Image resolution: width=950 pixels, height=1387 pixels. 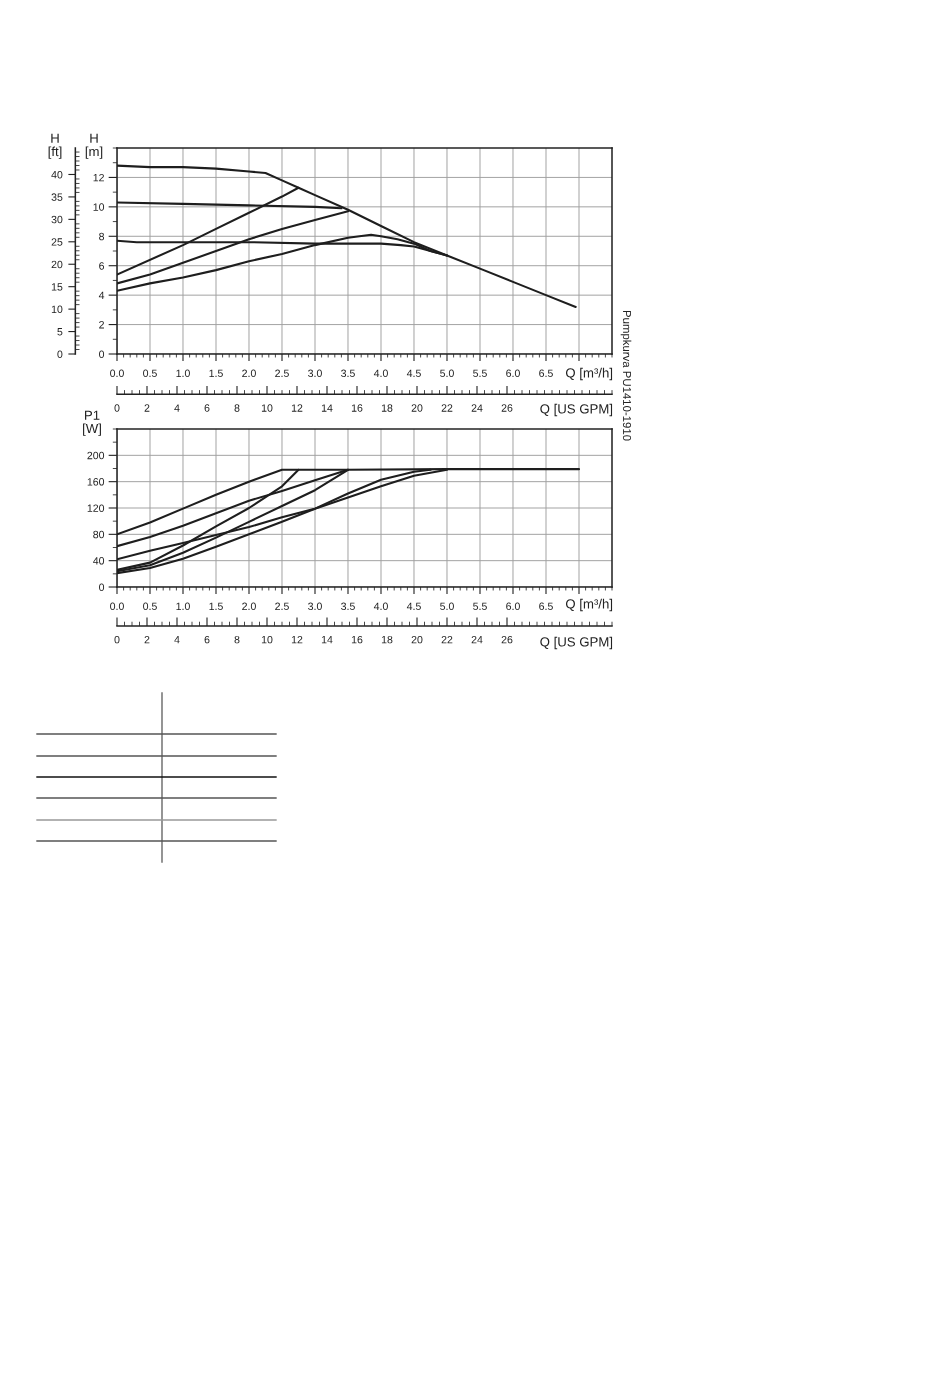 What do you see at coordinates (626, 375) in the screenshot?
I see `text: Pumpkurva PU1410-1910` at bounding box center [626, 375].